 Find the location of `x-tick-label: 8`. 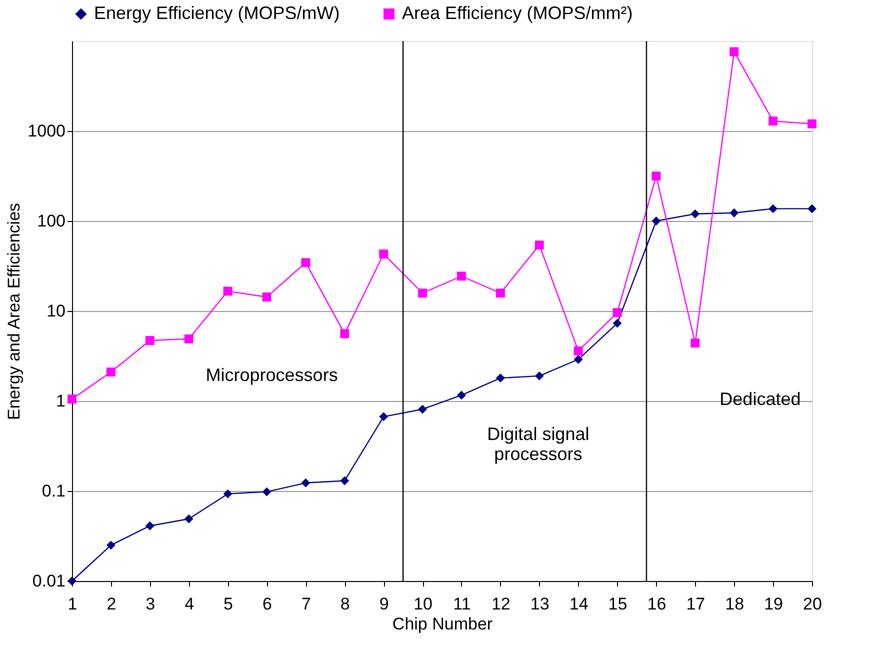

x-tick-label: 8 is located at coordinates (345, 604).